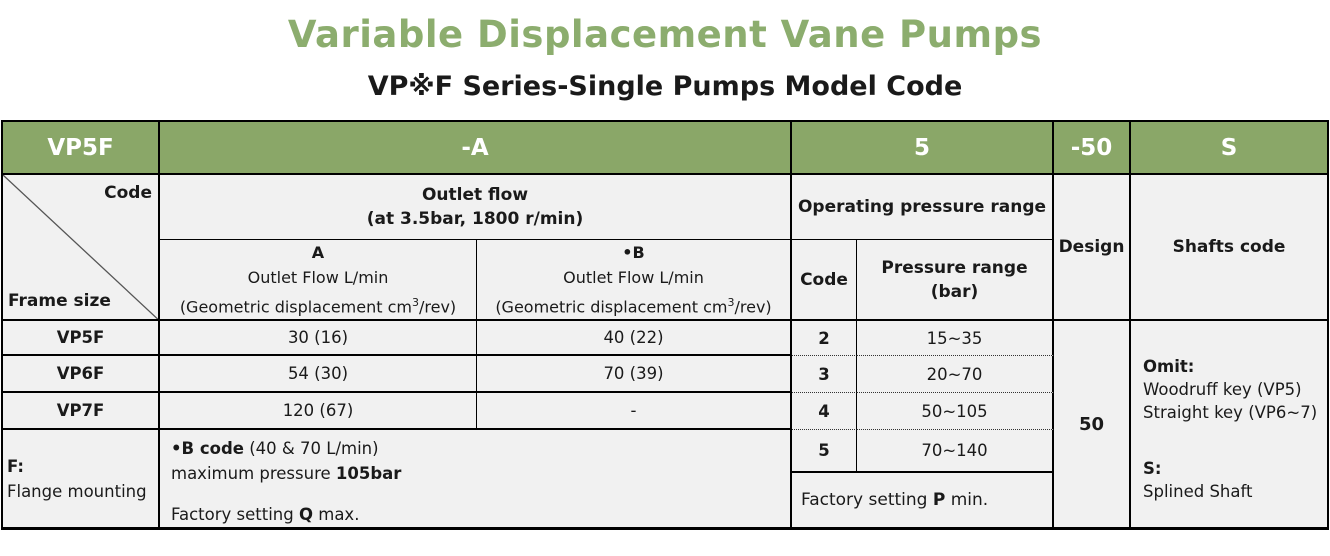 This screenshot has height=556, width=1330. Describe the element at coordinates (955, 412) in the screenshot. I see `pressure-range-cell: 50~105` at that location.